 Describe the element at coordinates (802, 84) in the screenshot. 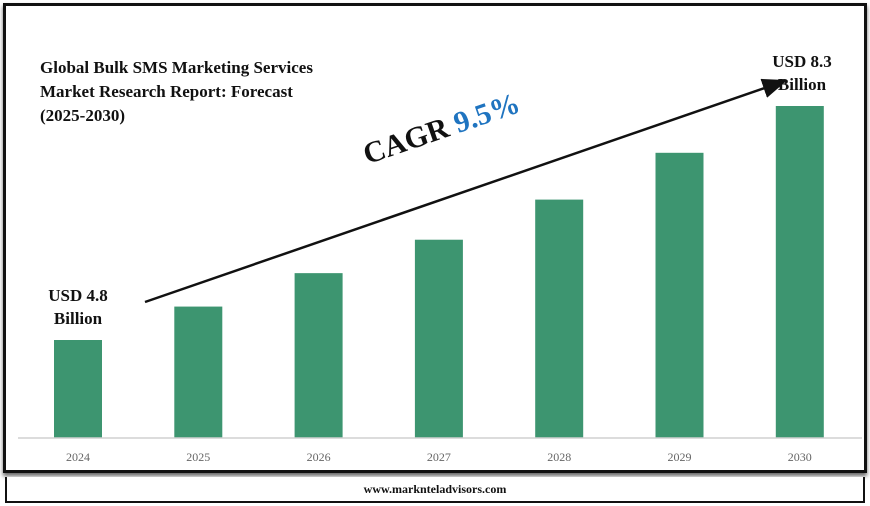

I see `end-value-line2: Billion` at that location.